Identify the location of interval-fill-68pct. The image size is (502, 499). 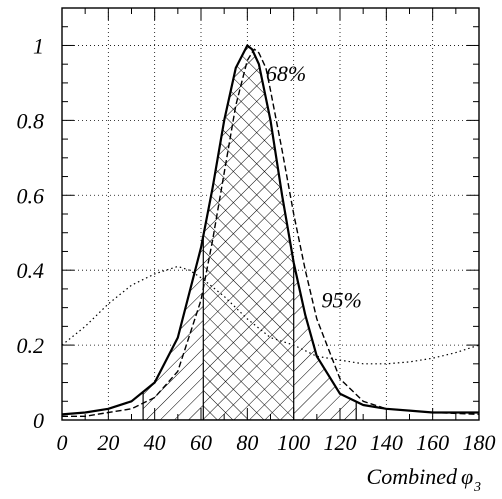
(248, 232).